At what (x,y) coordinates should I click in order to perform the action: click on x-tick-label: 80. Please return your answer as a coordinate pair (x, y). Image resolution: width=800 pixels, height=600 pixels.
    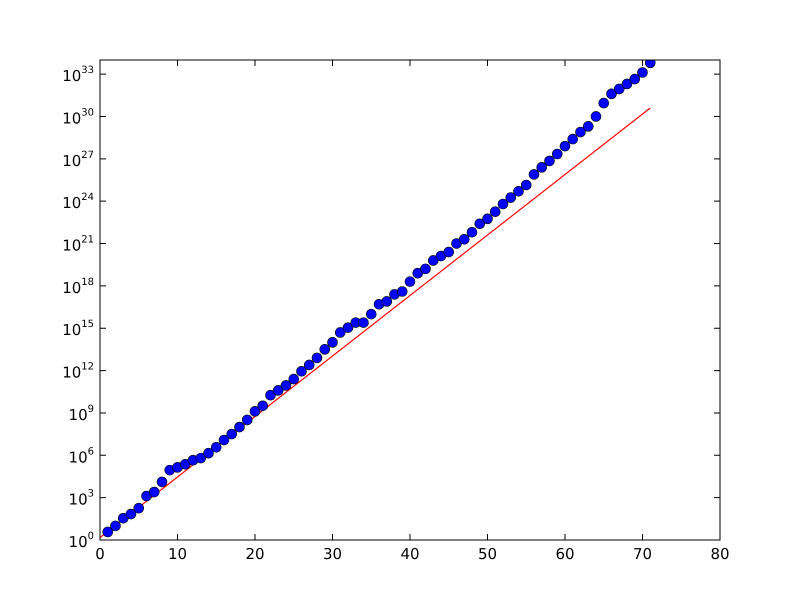
    Looking at the image, I should click on (720, 553).